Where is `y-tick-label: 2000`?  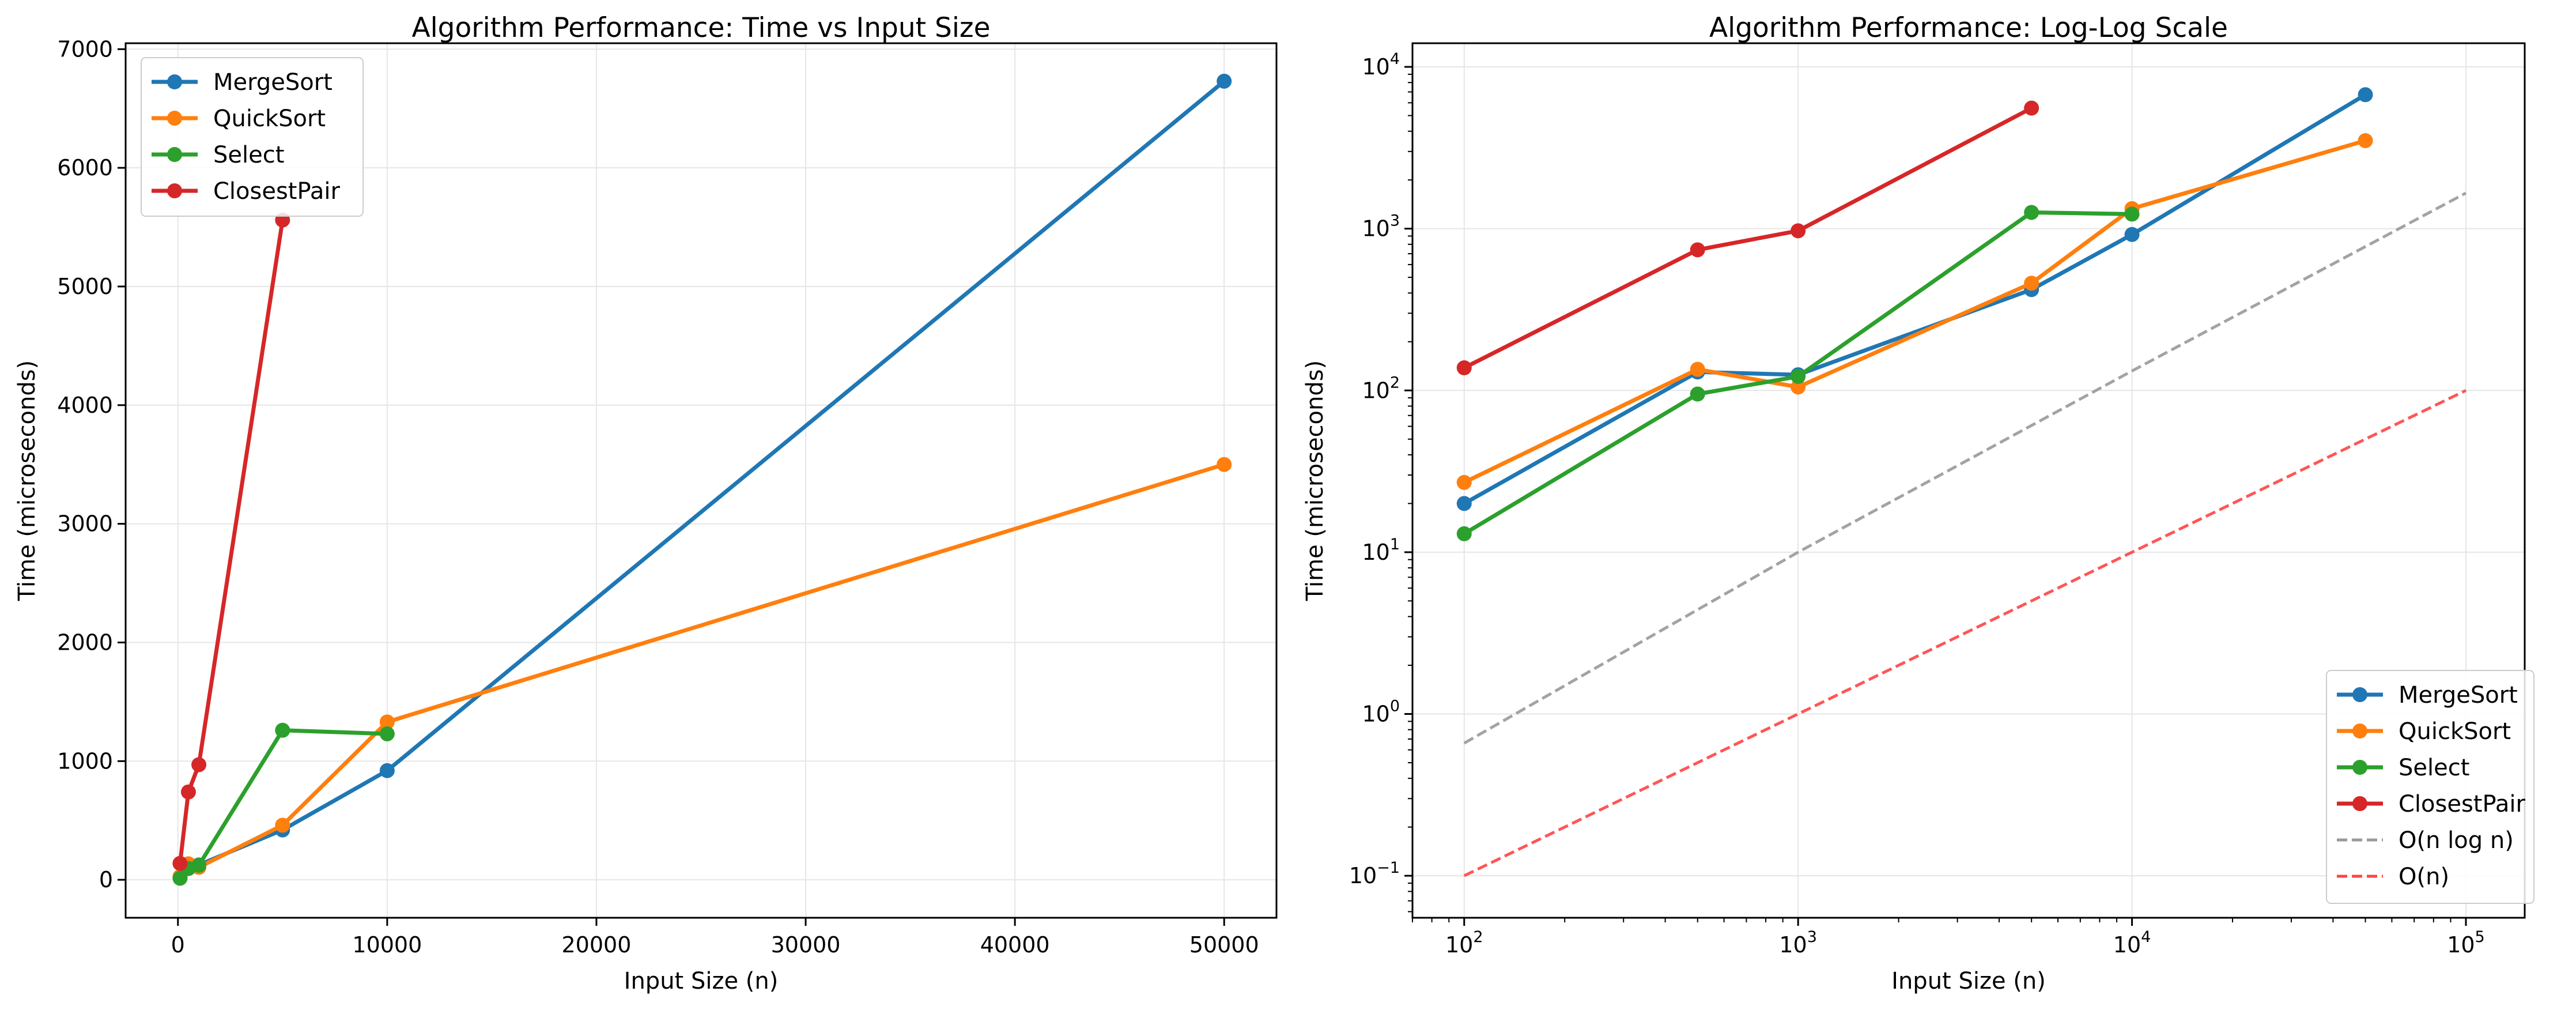 y-tick-label: 2000 is located at coordinates (85, 642).